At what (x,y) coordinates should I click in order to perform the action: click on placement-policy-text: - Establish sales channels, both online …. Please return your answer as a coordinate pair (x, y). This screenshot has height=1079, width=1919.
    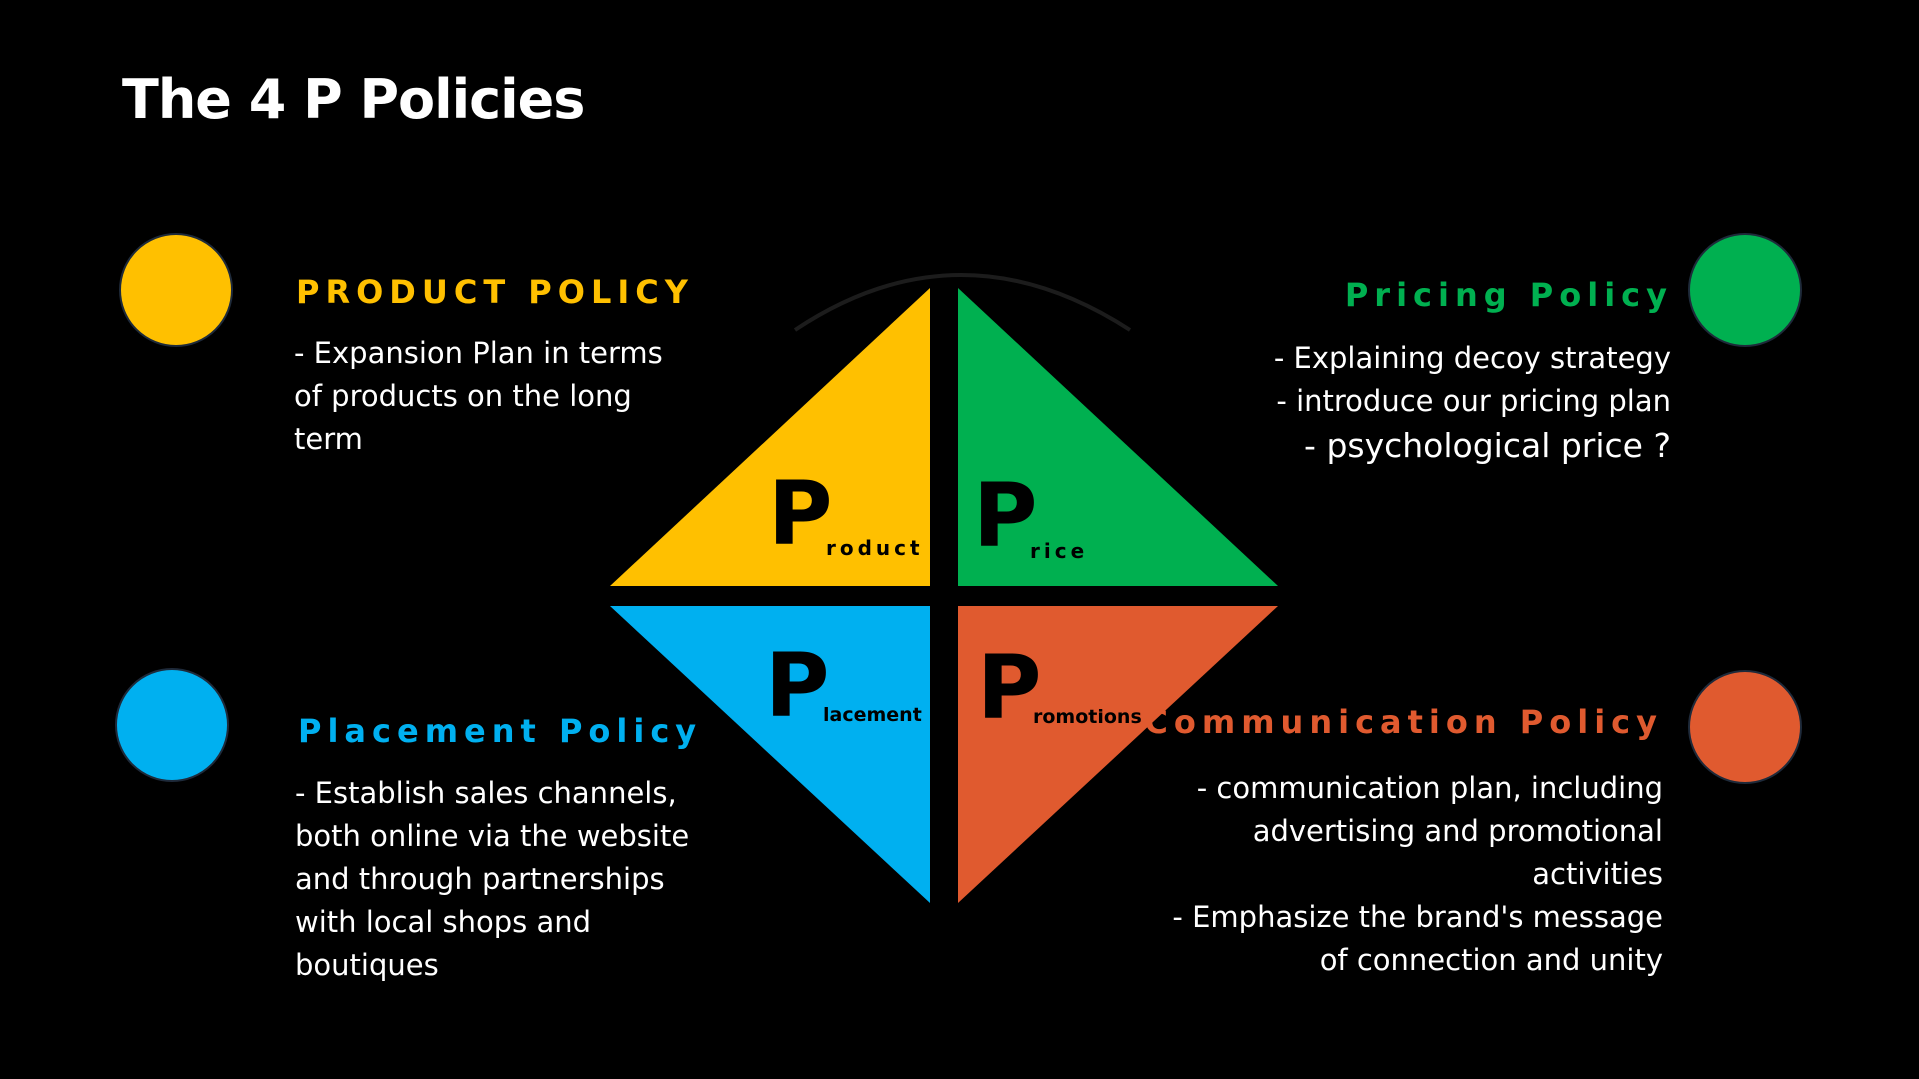
    Looking at the image, I should click on (492, 879).